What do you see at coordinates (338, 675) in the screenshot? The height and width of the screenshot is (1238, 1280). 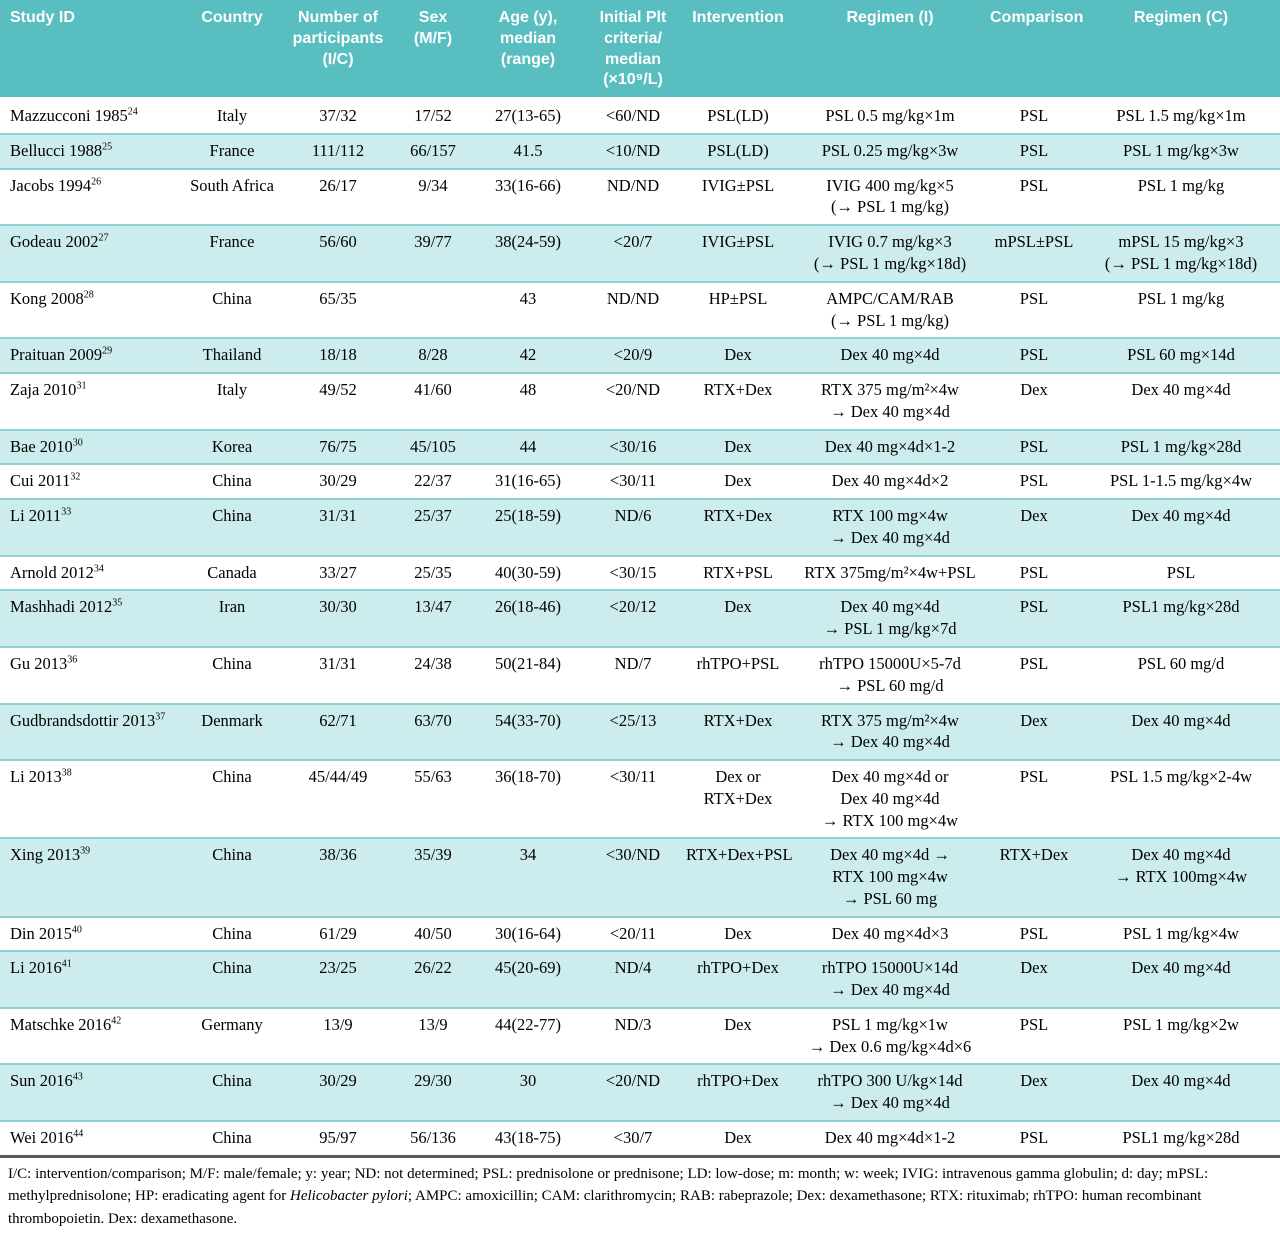 I see `cell-participants: 31/31` at bounding box center [338, 675].